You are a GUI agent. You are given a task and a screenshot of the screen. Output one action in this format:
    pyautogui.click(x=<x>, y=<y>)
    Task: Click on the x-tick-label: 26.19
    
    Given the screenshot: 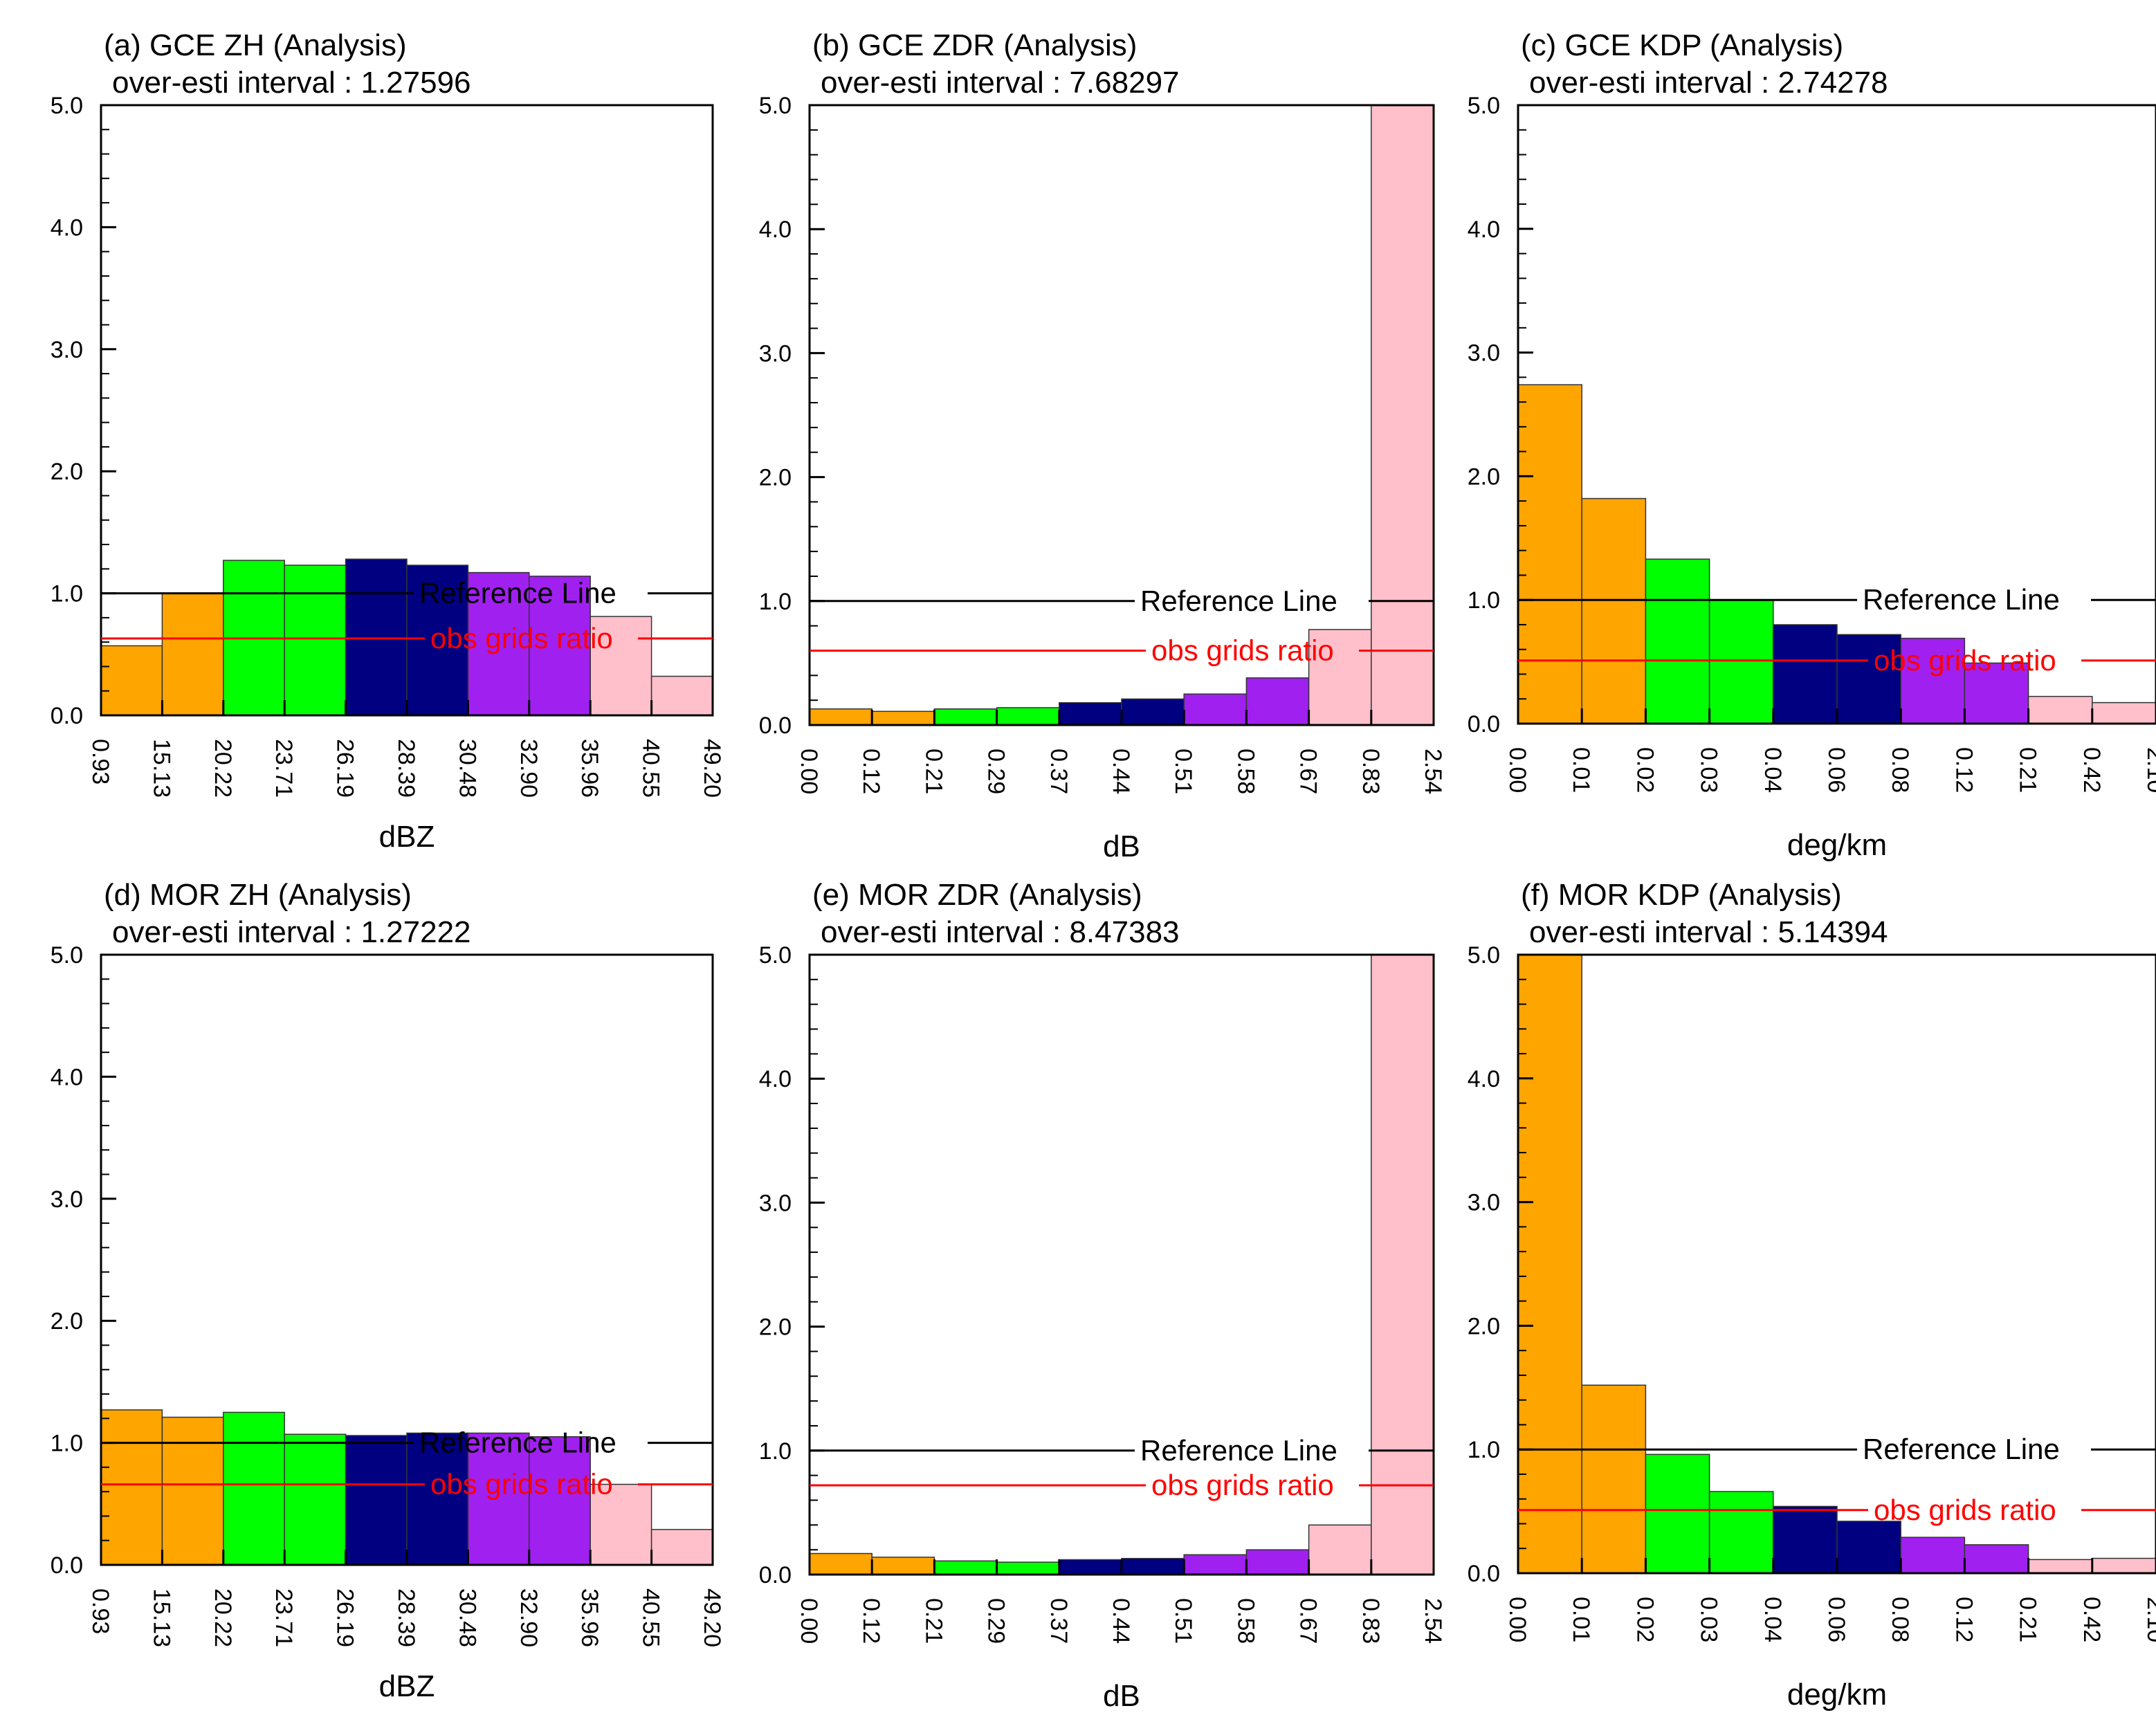 What is the action you would take?
    pyautogui.click(x=345, y=769)
    